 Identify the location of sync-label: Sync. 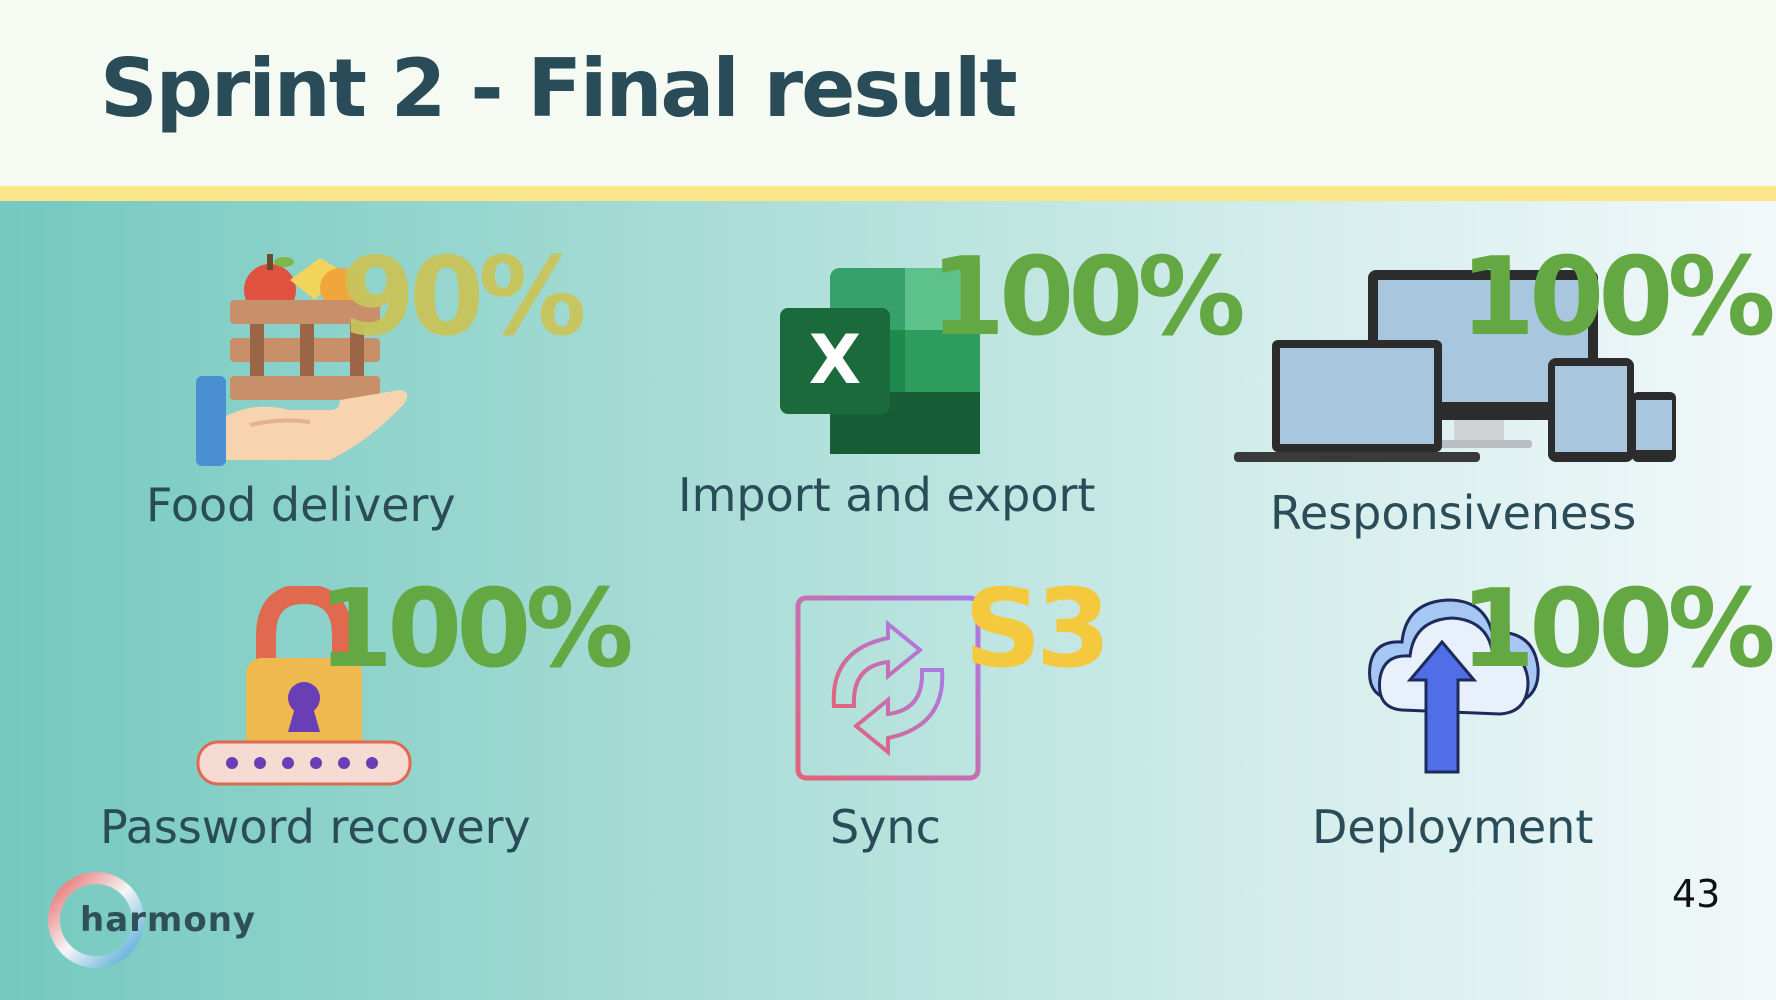
(885, 827).